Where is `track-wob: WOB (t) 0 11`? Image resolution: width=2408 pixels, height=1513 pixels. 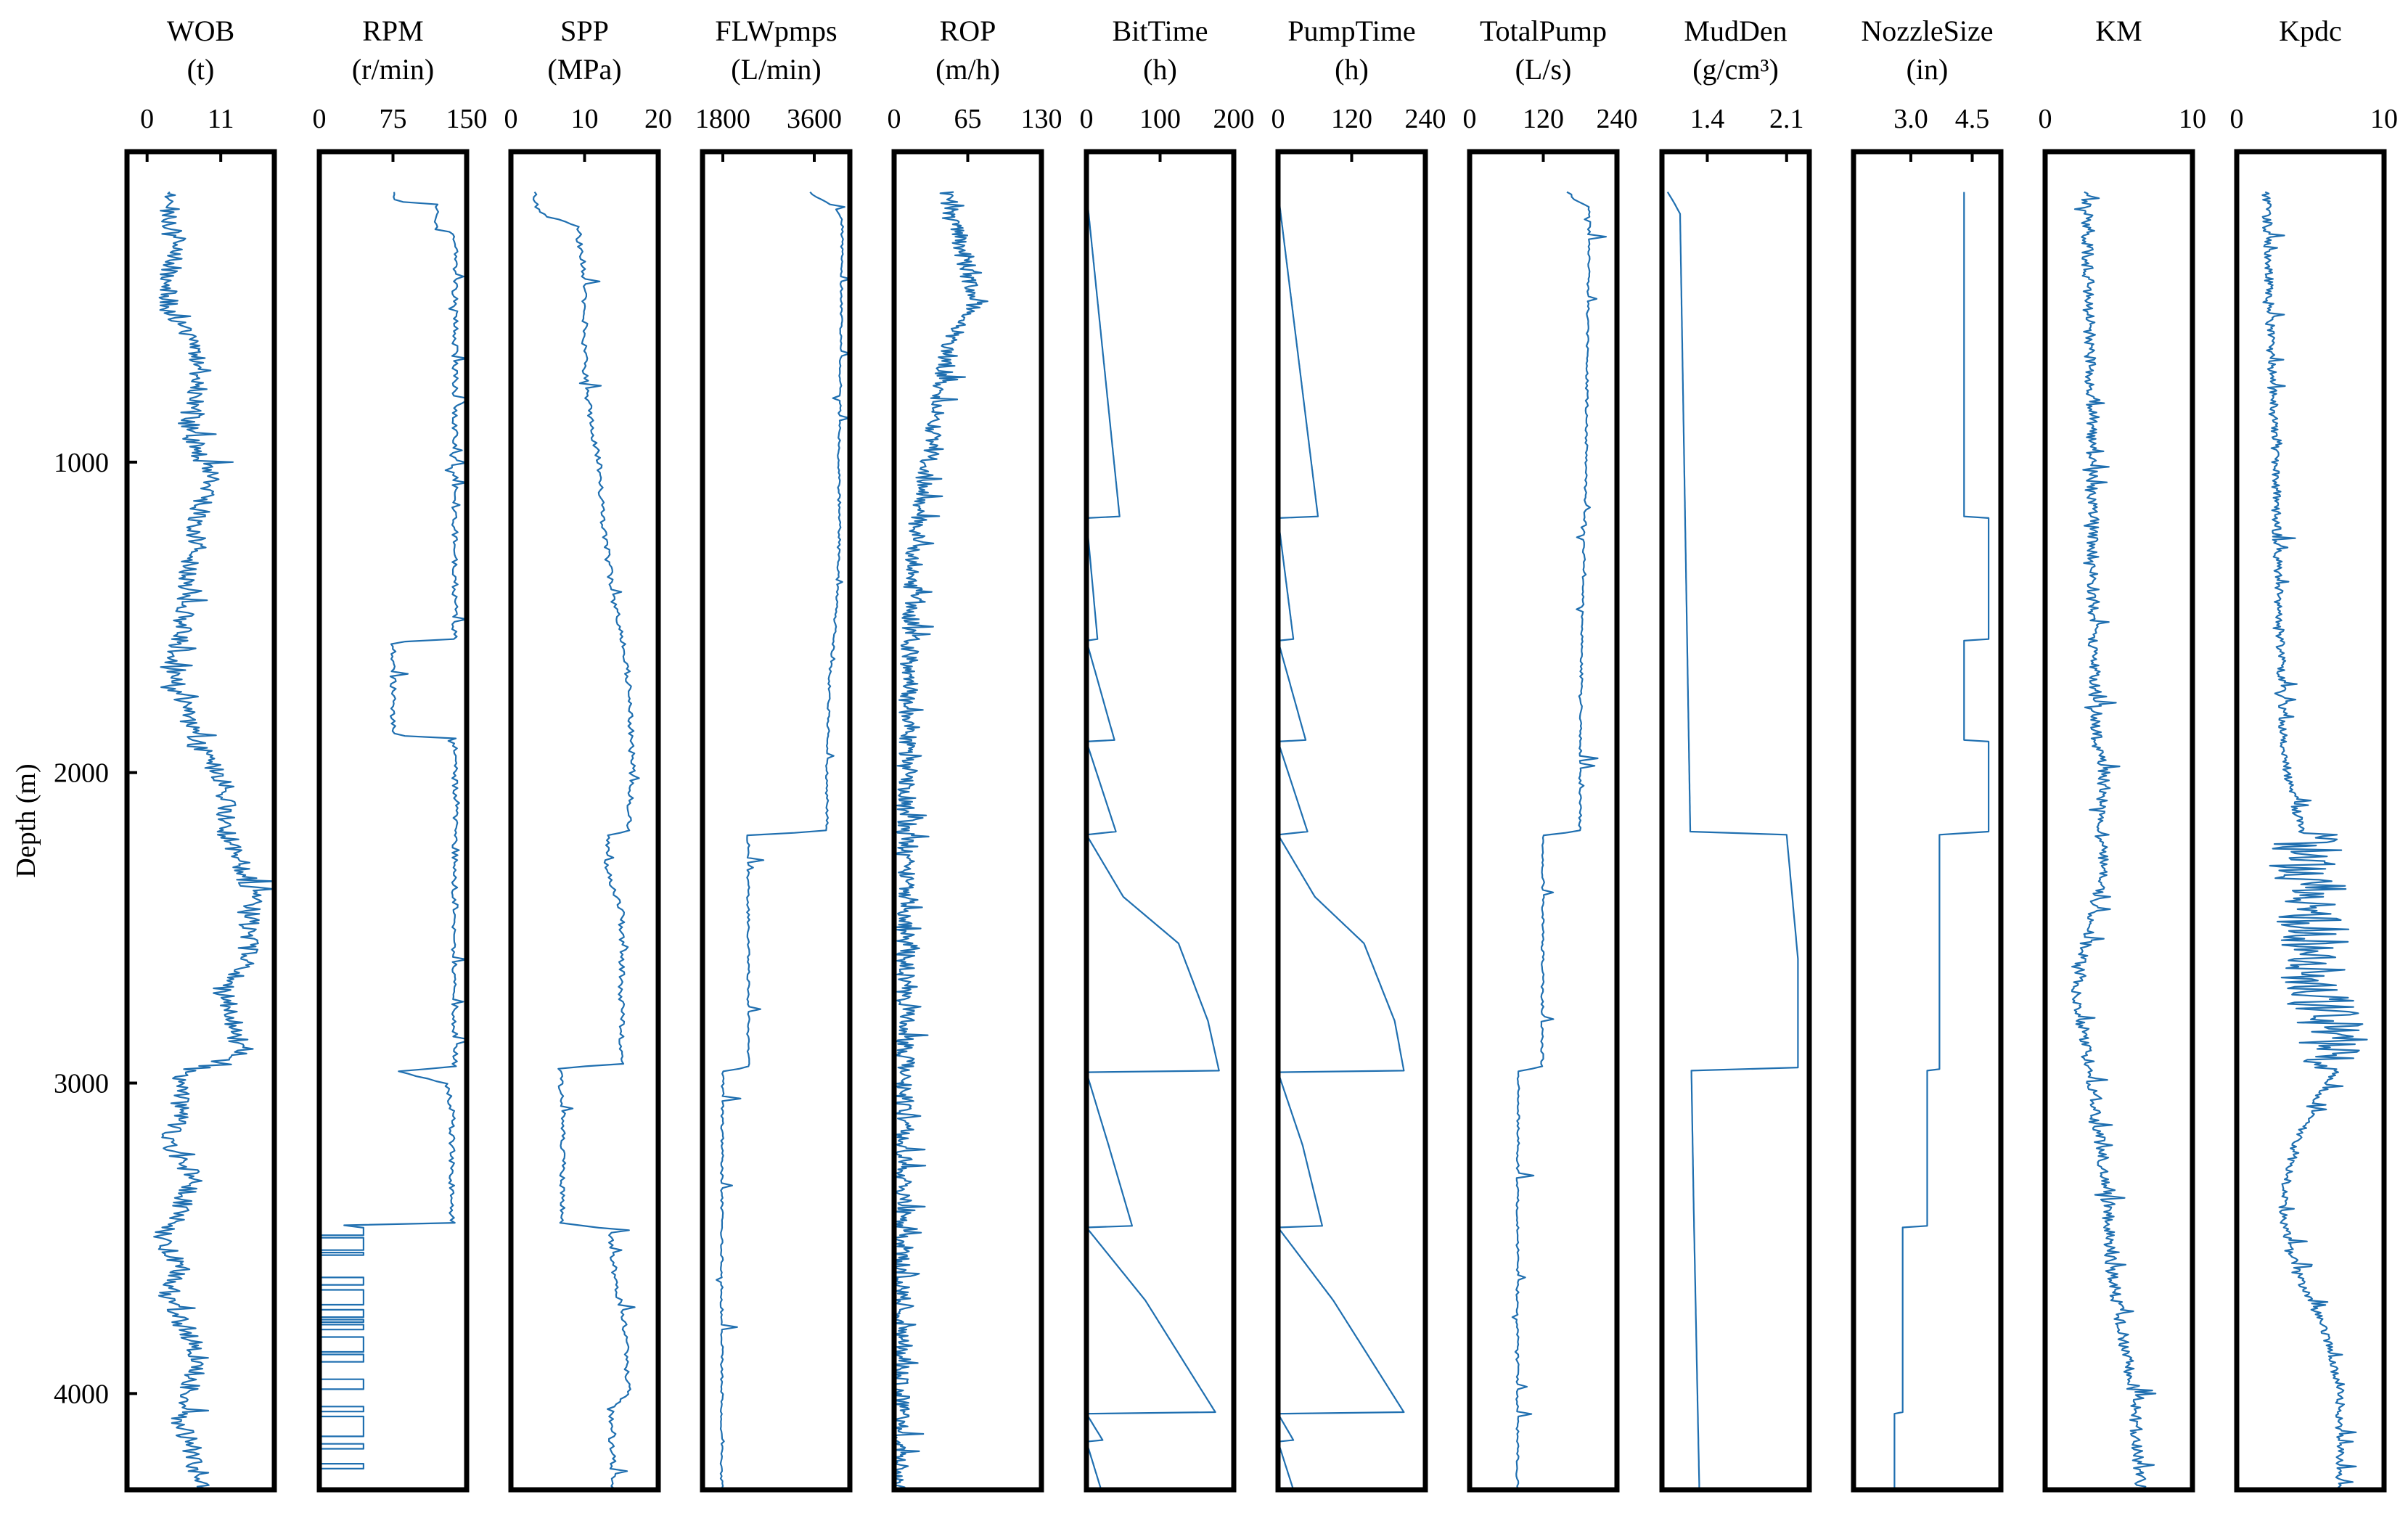 track-wob: WOB (t) 0 11 is located at coordinates (201, 754).